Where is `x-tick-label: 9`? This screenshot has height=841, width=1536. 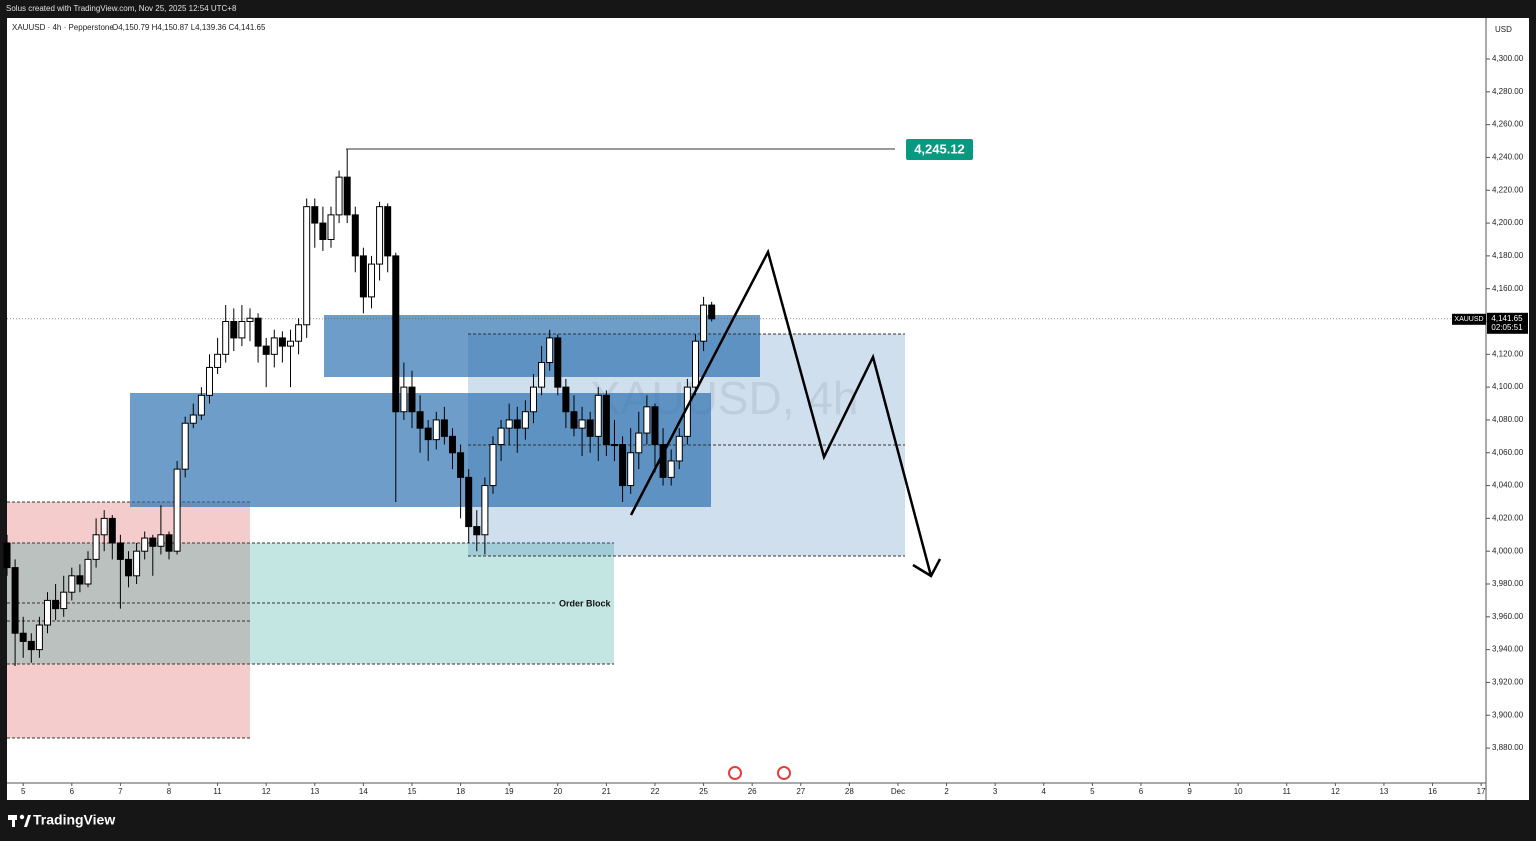
x-tick-label: 9 is located at coordinates (1189, 791).